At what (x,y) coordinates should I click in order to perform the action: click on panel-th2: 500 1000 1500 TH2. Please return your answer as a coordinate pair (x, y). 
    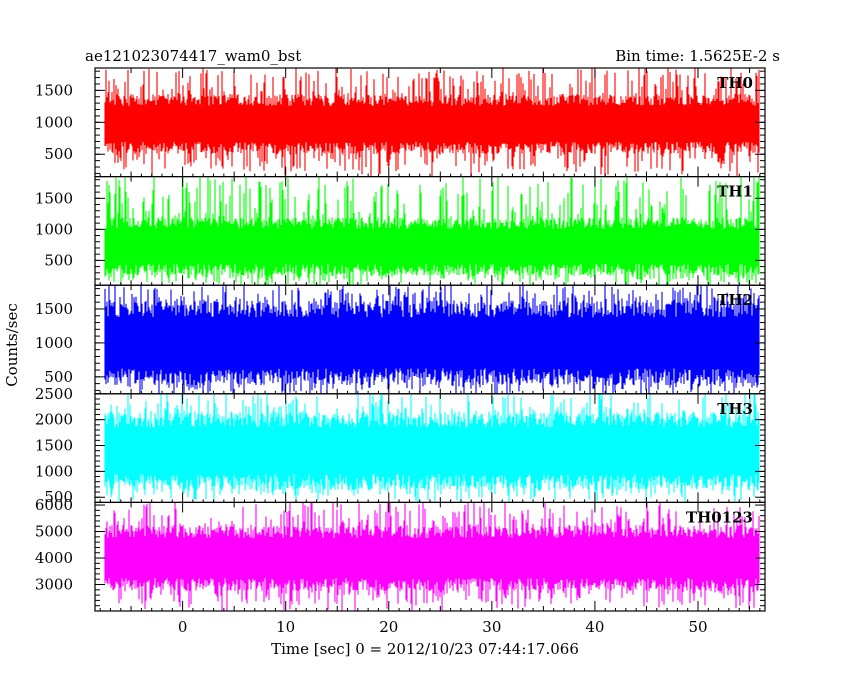
    Looking at the image, I should click on (400, 339).